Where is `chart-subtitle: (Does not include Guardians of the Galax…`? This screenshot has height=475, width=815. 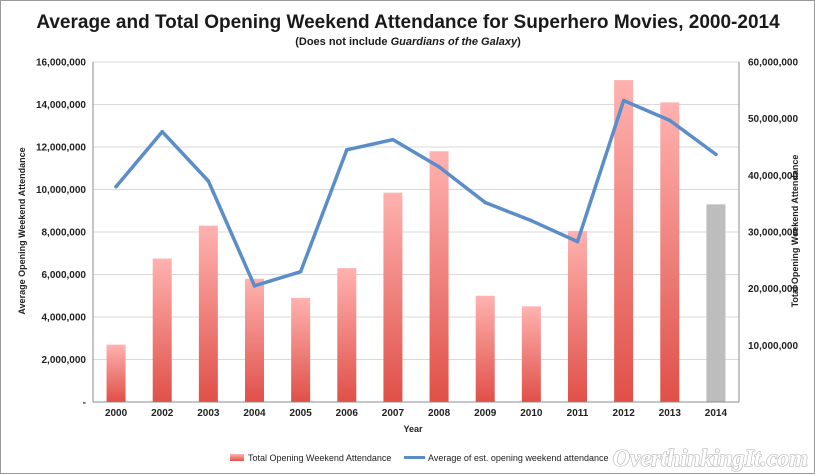
chart-subtitle: (Does not include Guardians of the Galax… is located at coordinates (408, 42).